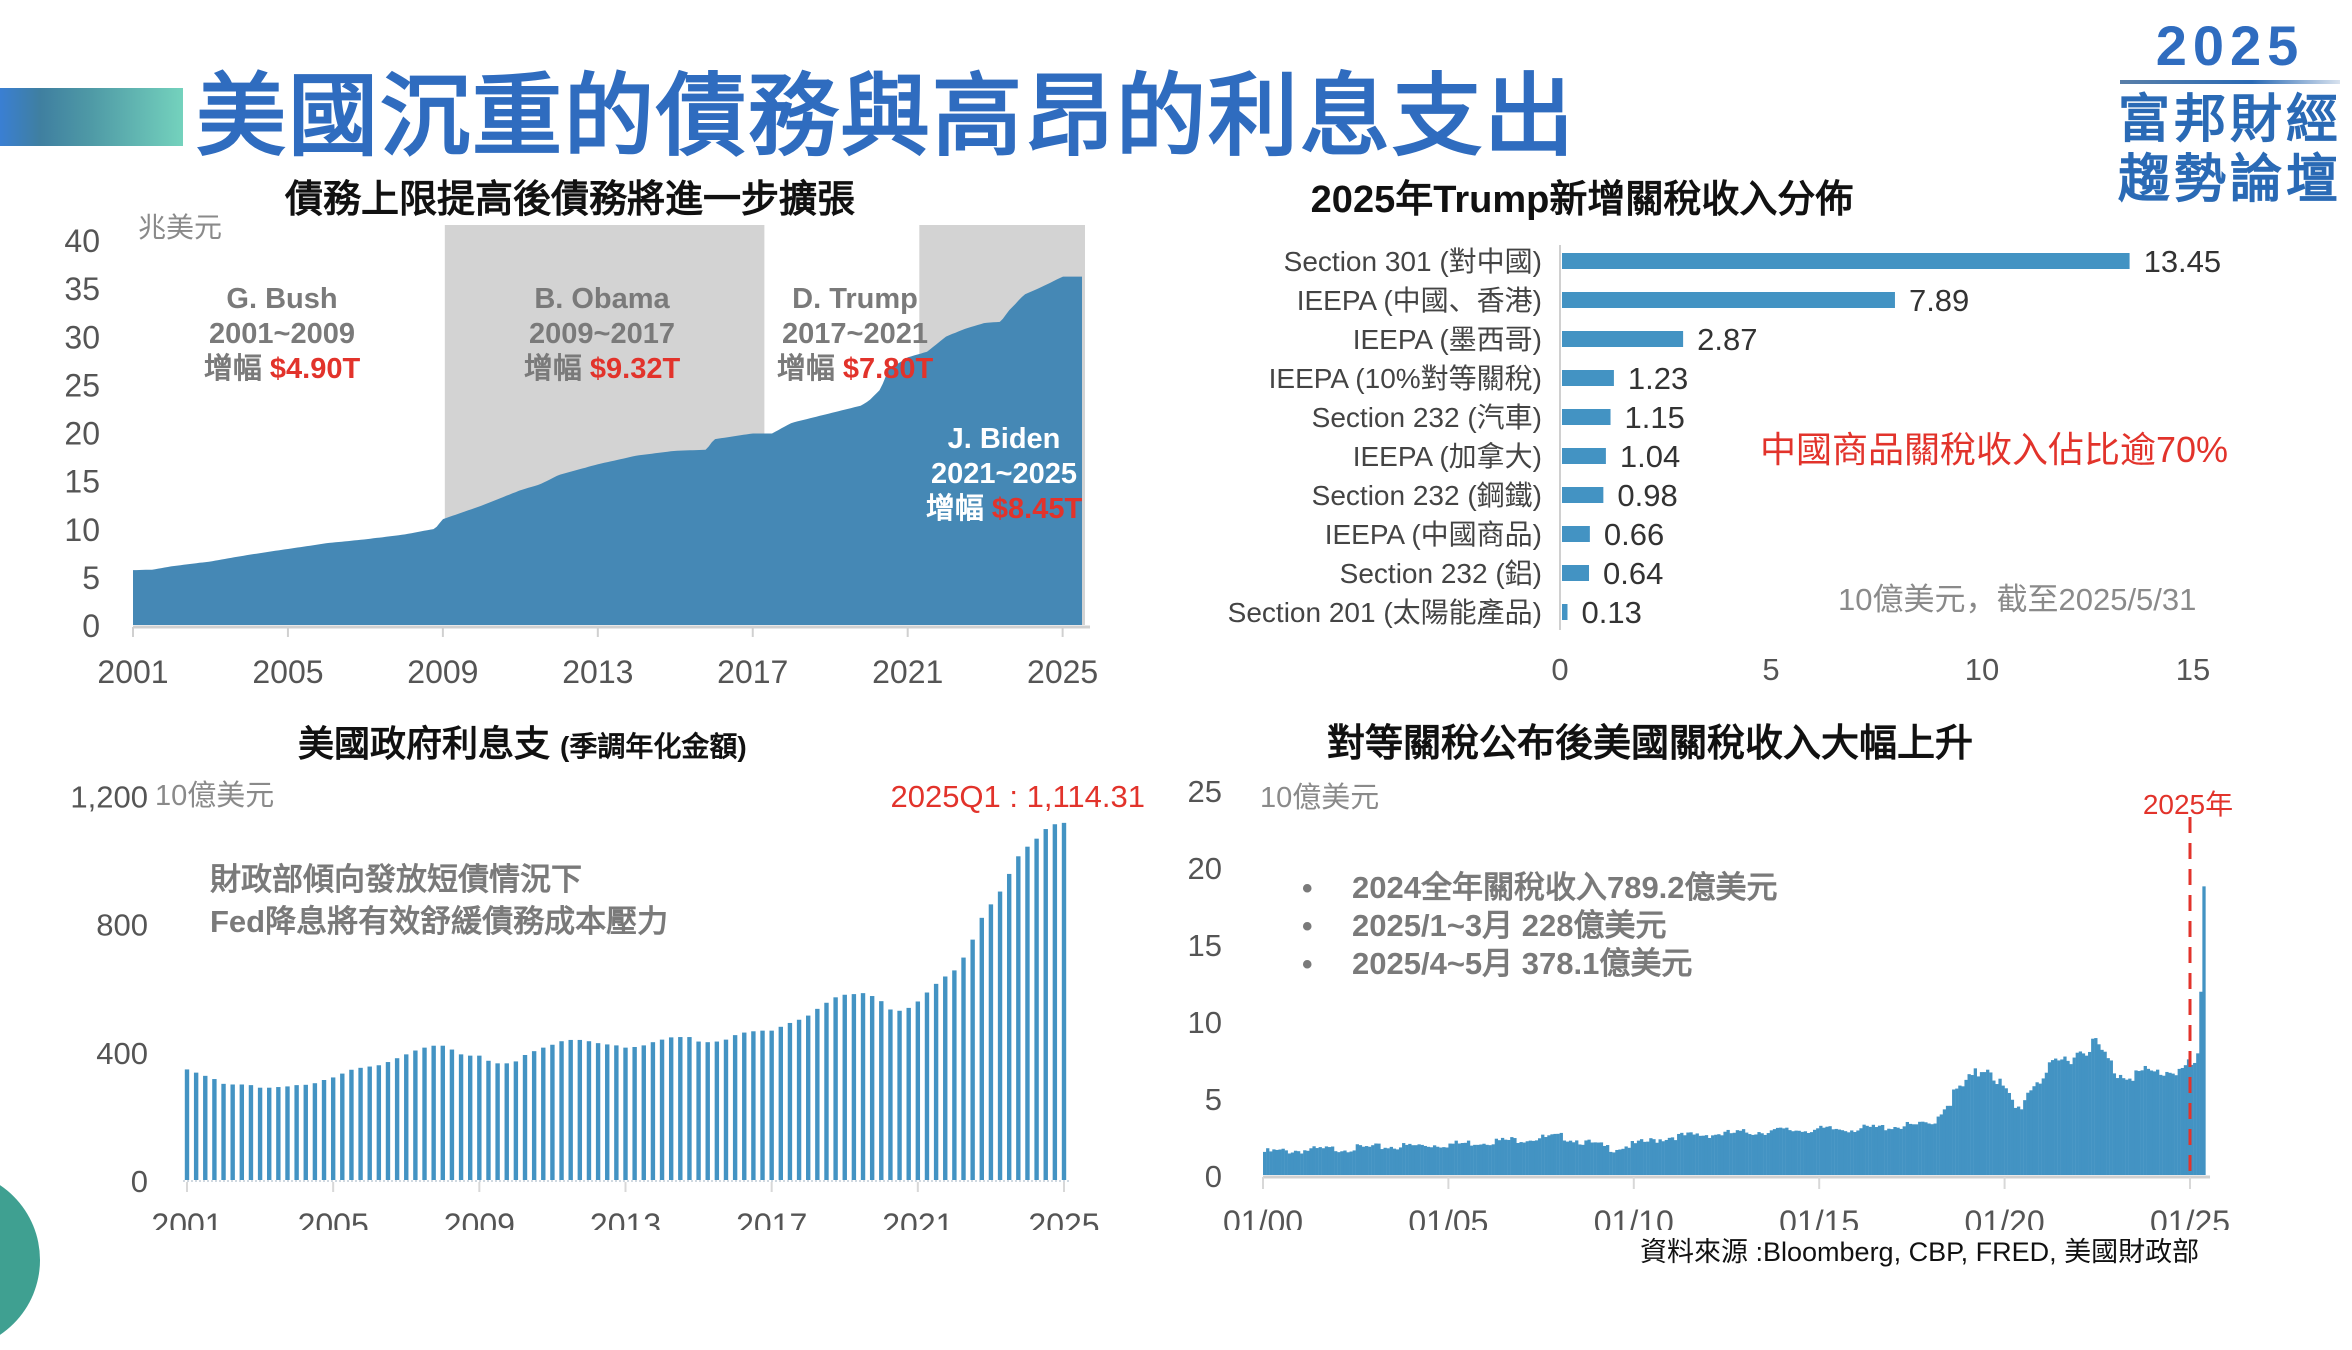 Image resolution: width=2352 pixels, height=1350 pixels. I want to click on interest-title-suffix: (季調年化金額), so click(653, 746).